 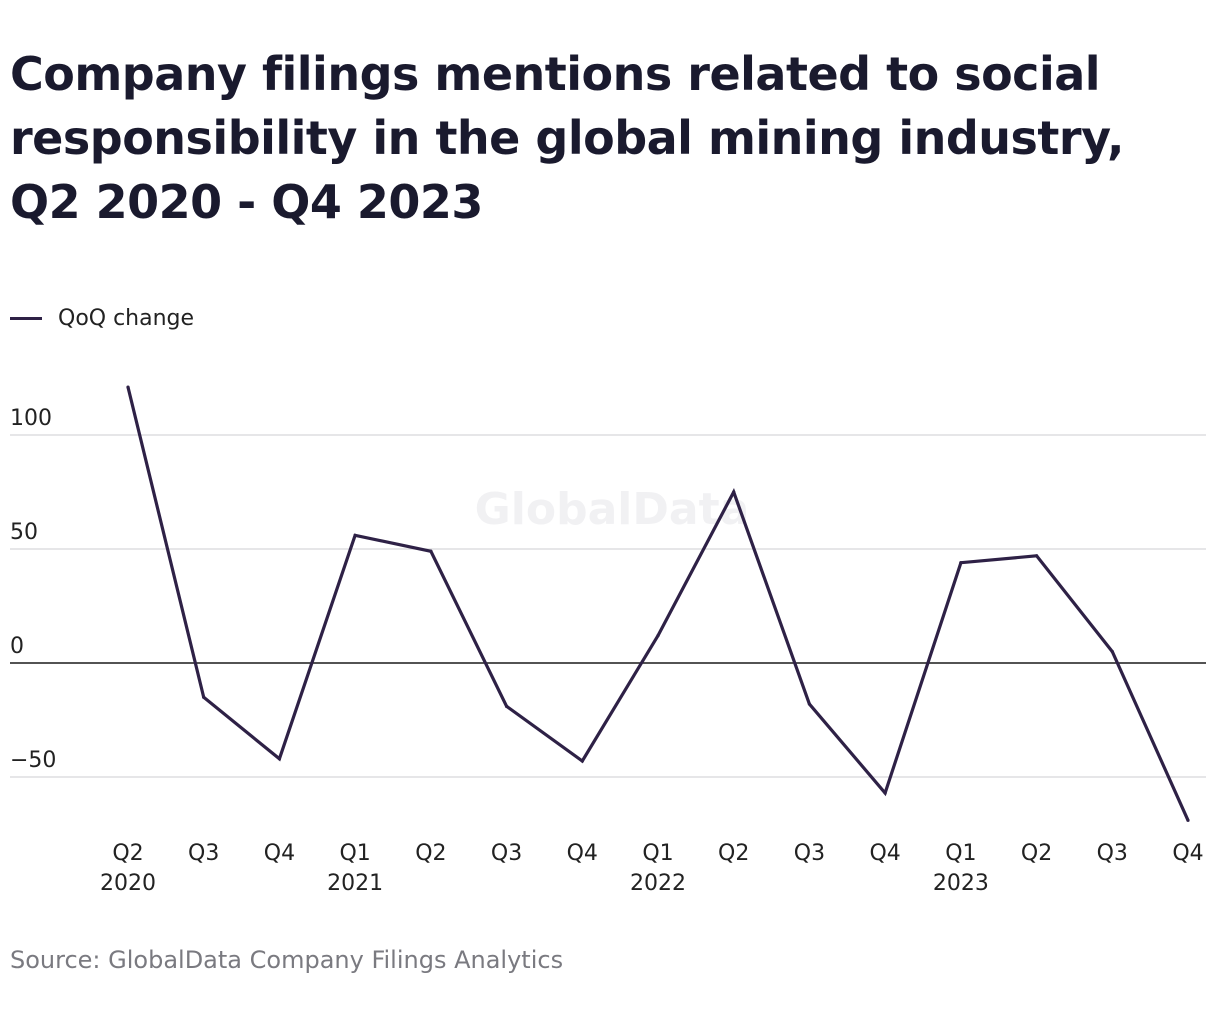 I want to click on y-axis-ticks: 100 50 0 −50, so click(x=33, y=589).